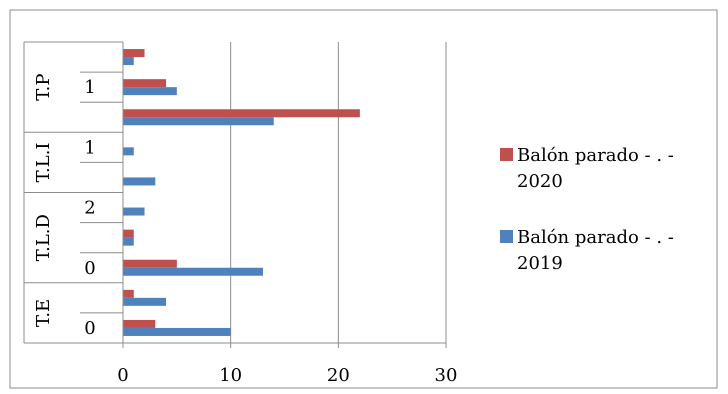  I want to click on legend-item: Balón parado - . - 2019, so click(587, 250).